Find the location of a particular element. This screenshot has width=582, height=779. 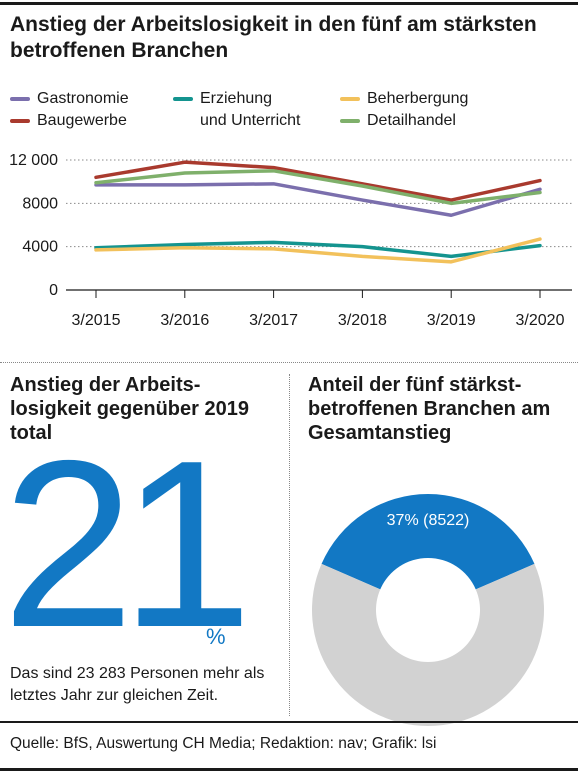

x-tick-label: 3/2017 is located at coordinates (273, 320).